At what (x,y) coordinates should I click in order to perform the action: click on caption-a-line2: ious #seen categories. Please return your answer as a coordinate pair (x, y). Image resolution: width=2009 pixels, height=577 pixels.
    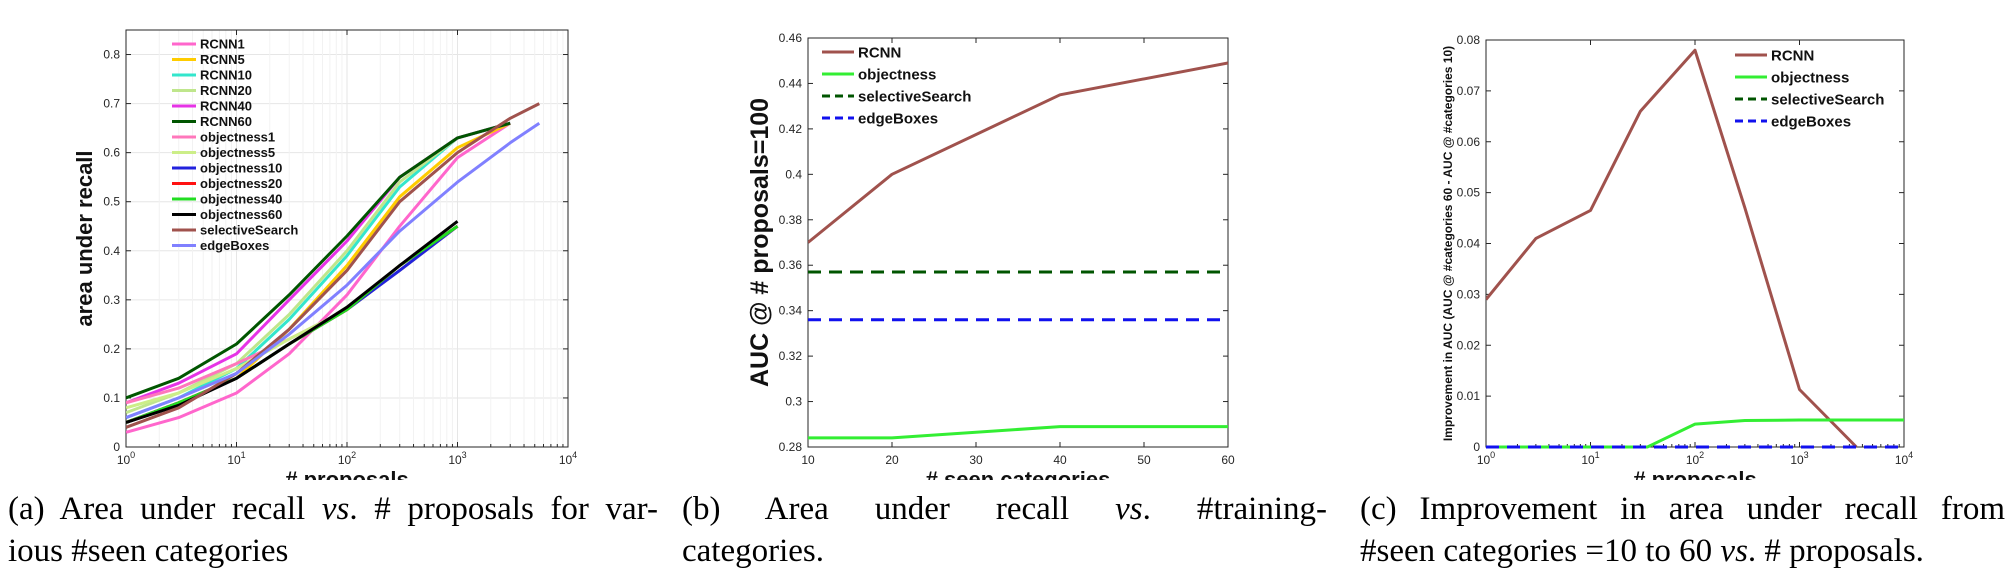
    Looking at the image, I should click on (148, 551).